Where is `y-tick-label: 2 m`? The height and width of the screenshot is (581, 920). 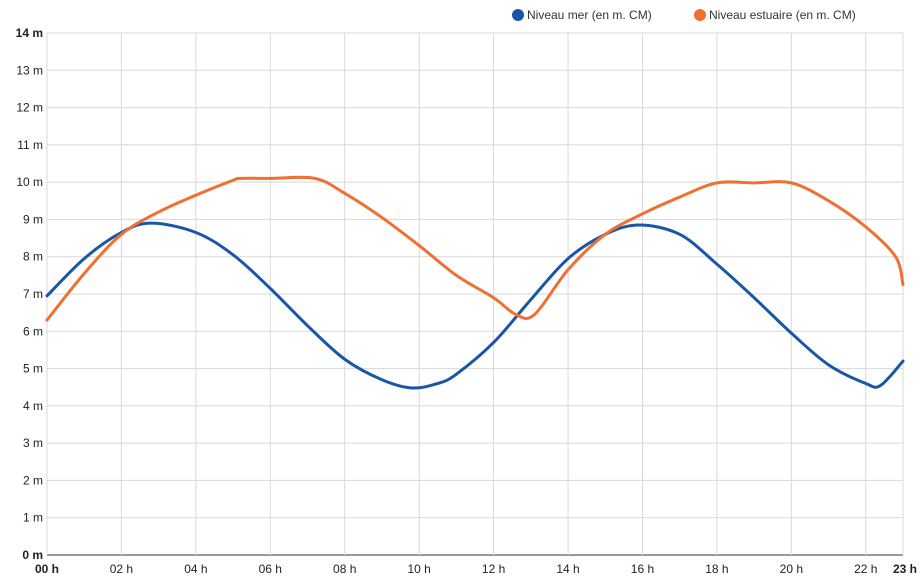 y-tick-label: 2 m is located at coordinates (33, 480).